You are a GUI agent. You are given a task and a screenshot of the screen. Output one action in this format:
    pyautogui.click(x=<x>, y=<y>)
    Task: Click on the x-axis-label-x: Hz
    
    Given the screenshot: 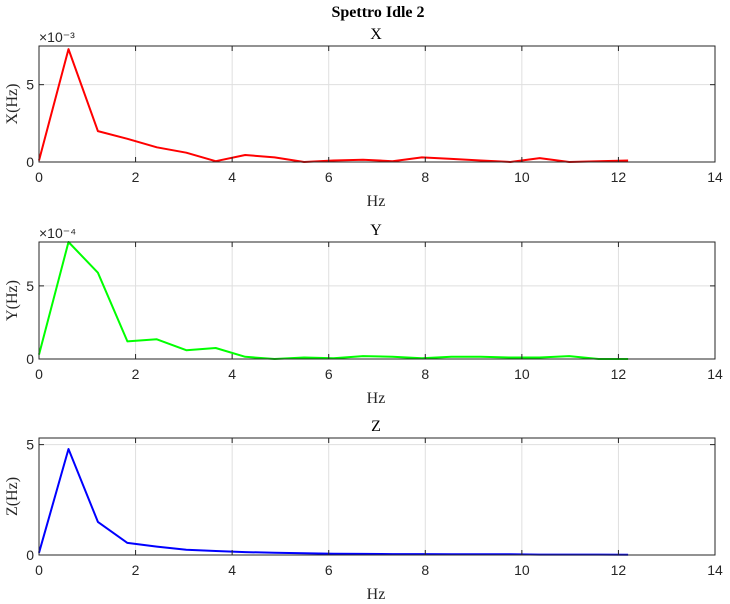 What is the action you would take?
    pyautogui.click(x=376, y=201)
    